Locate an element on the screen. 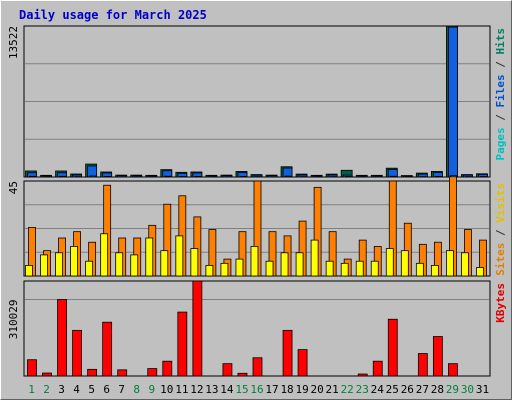  hits-legend-label-0: Pages is located at coordinates (500, 143).